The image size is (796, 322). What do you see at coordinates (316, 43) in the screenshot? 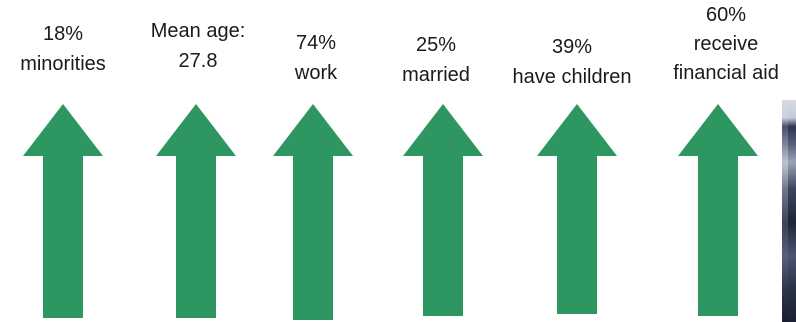
I see `stat-value: 74%` at bounding box center [316, 43].